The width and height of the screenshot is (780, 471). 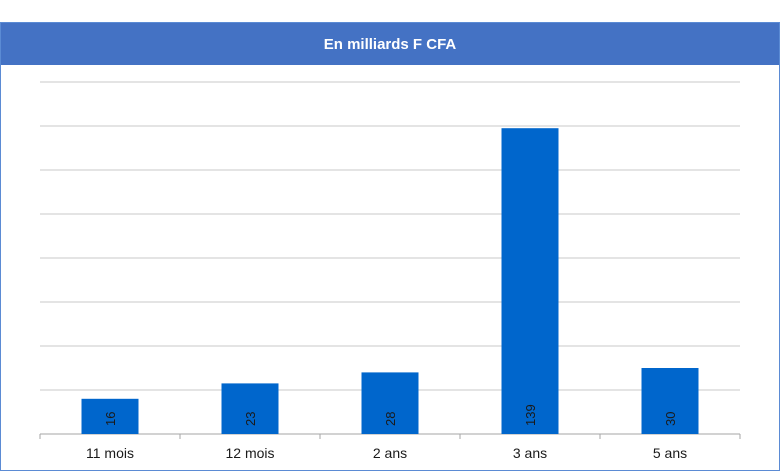 What do you see at coordinates (670, 419) in the screenshot?
I see `data-label: 30` at bounding box center [670, 419].